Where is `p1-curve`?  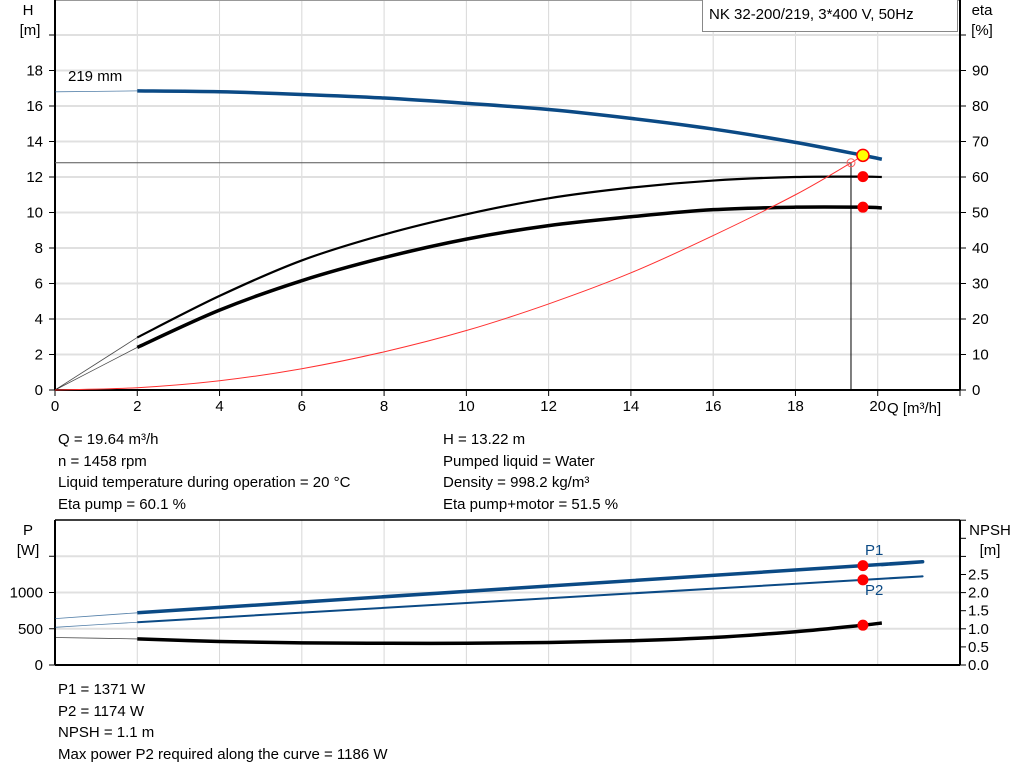 p1-curve is located at coordinates (531, 587).